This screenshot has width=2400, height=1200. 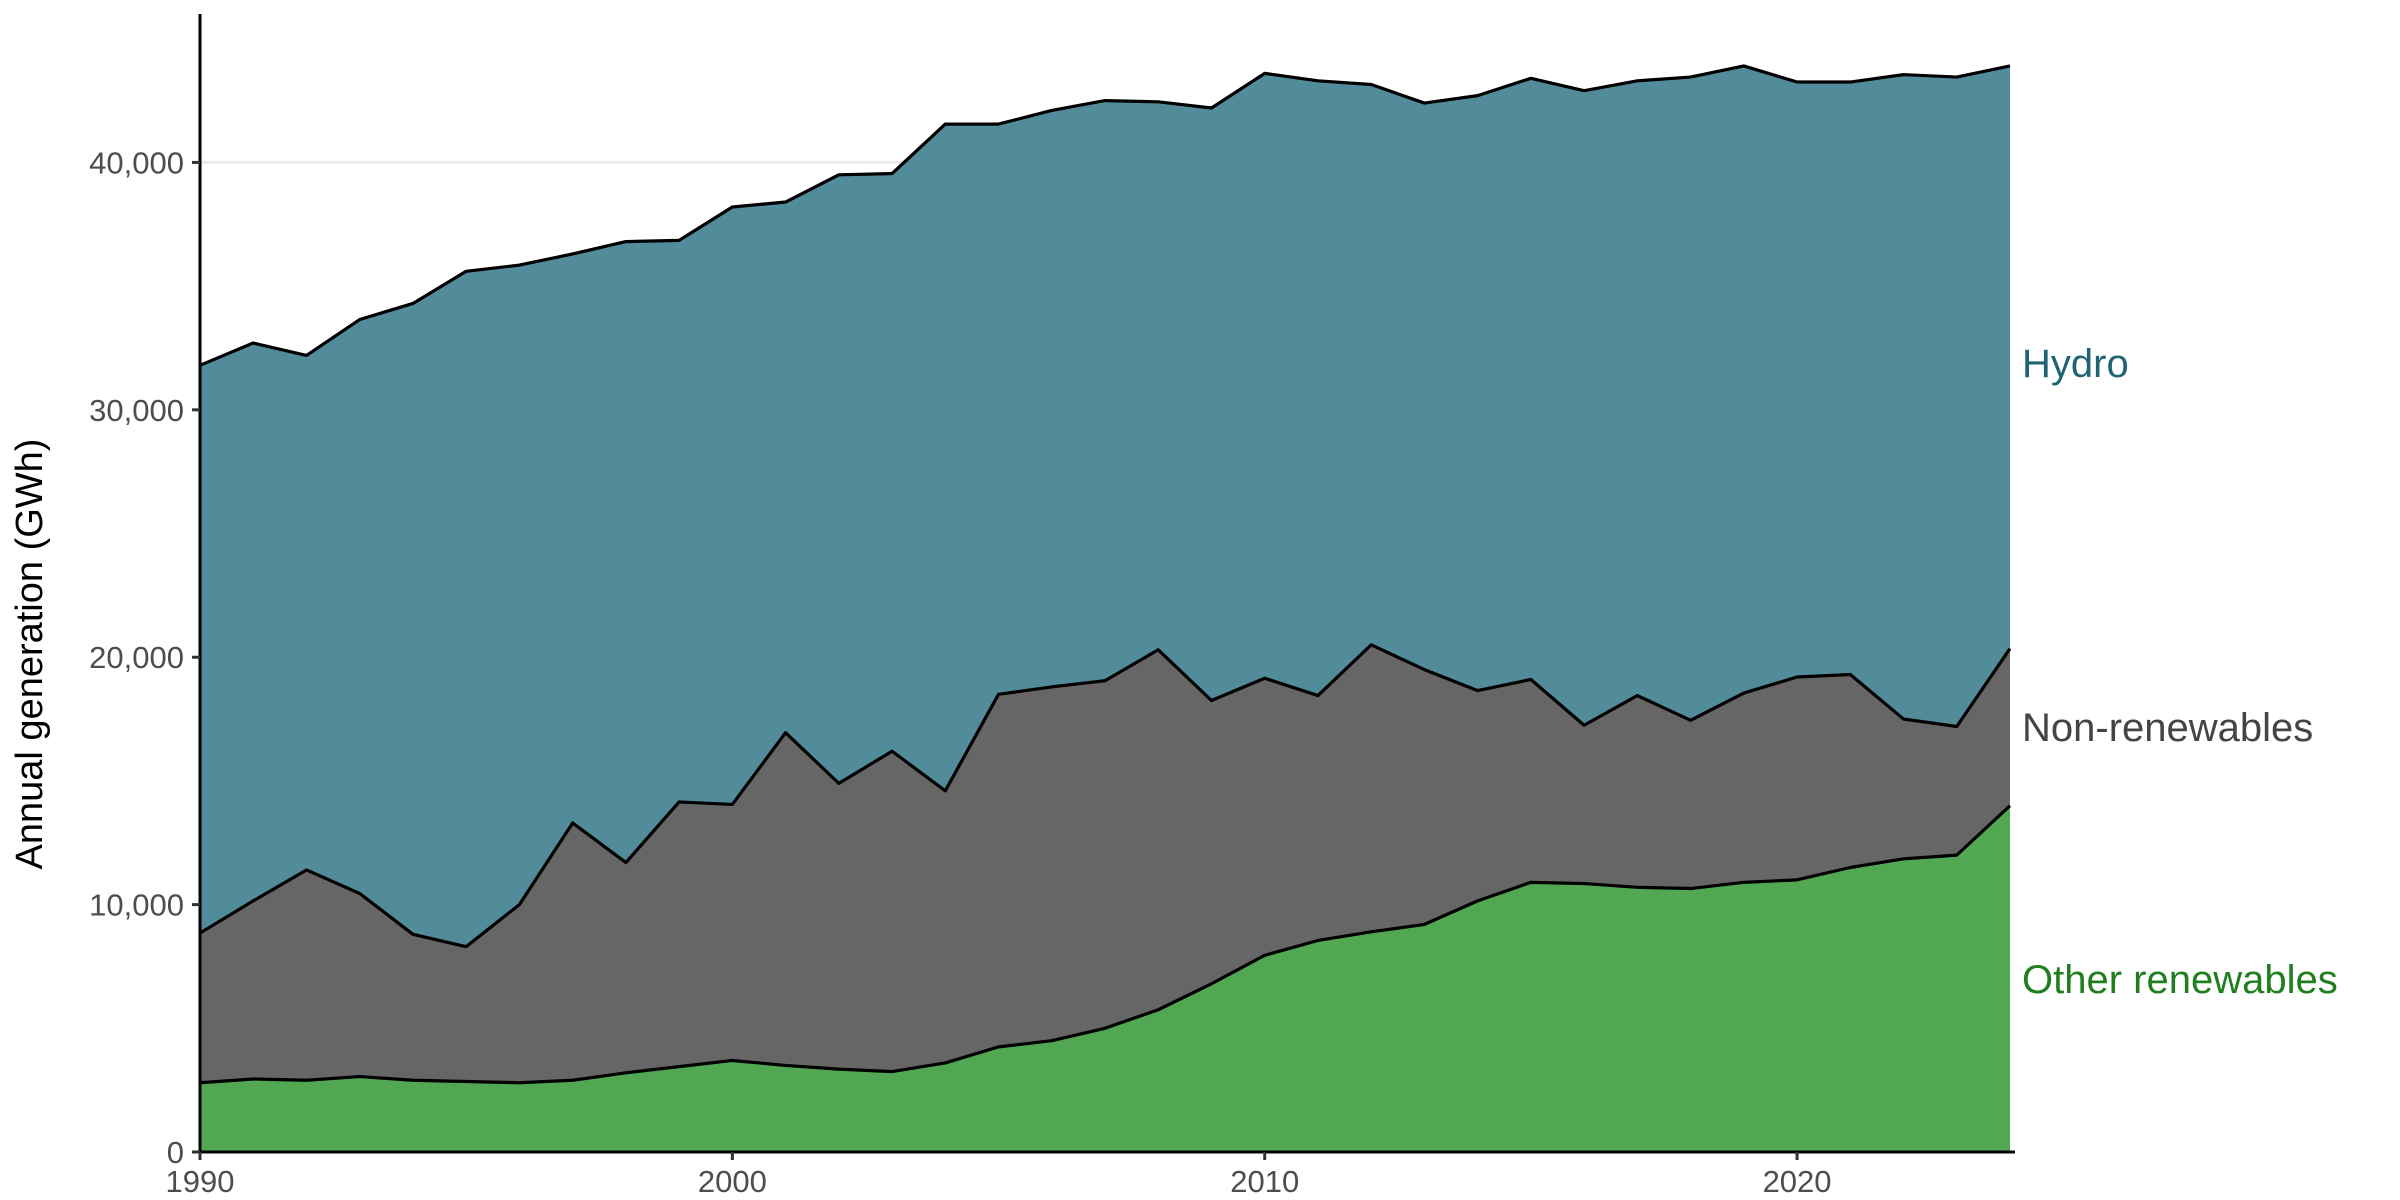 What do you see at coordinates (175, 1152) in the screenshot?
I see `y-tick-label: 0` at bounding box center [175, 1152].